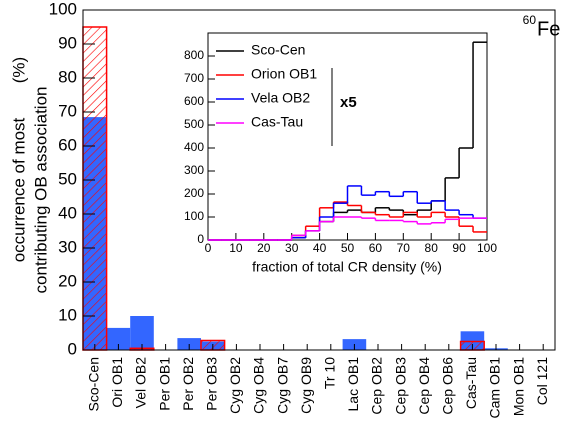  Describe the element at coordinates (67, 144) in the screenshot. I see `y-tick-label: 60` at that location.